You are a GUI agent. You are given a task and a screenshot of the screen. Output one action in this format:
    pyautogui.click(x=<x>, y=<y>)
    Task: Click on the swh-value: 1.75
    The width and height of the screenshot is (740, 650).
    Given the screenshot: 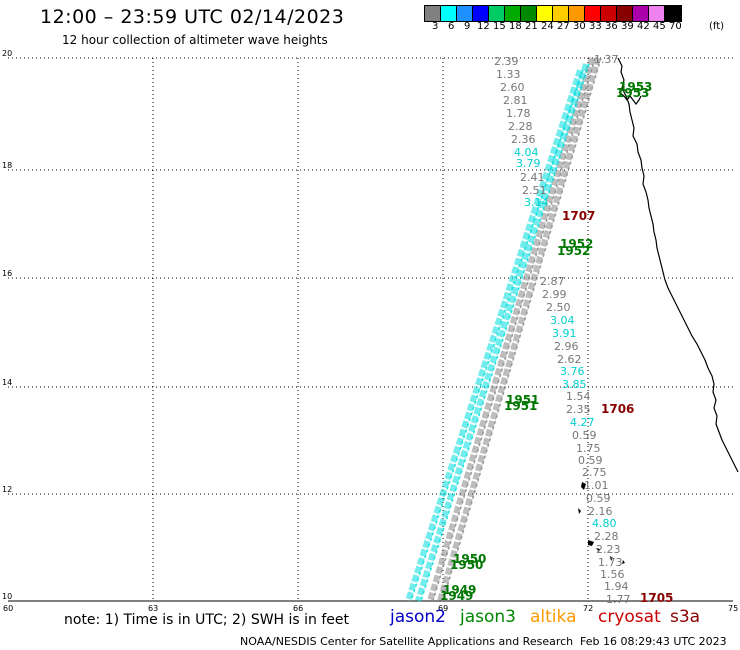 What is the action you would take?
    pyautogui.click(x=588, y=448)
    